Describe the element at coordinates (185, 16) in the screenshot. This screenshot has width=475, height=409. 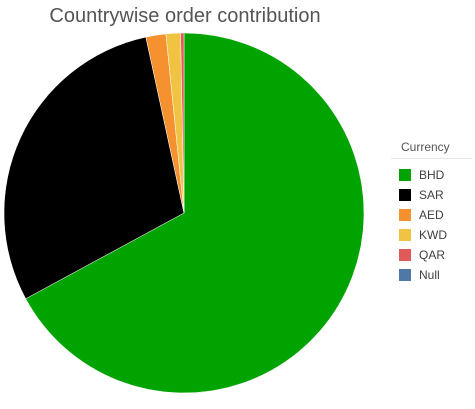
I see `chart-title: Countrywise order contribution` at that location.